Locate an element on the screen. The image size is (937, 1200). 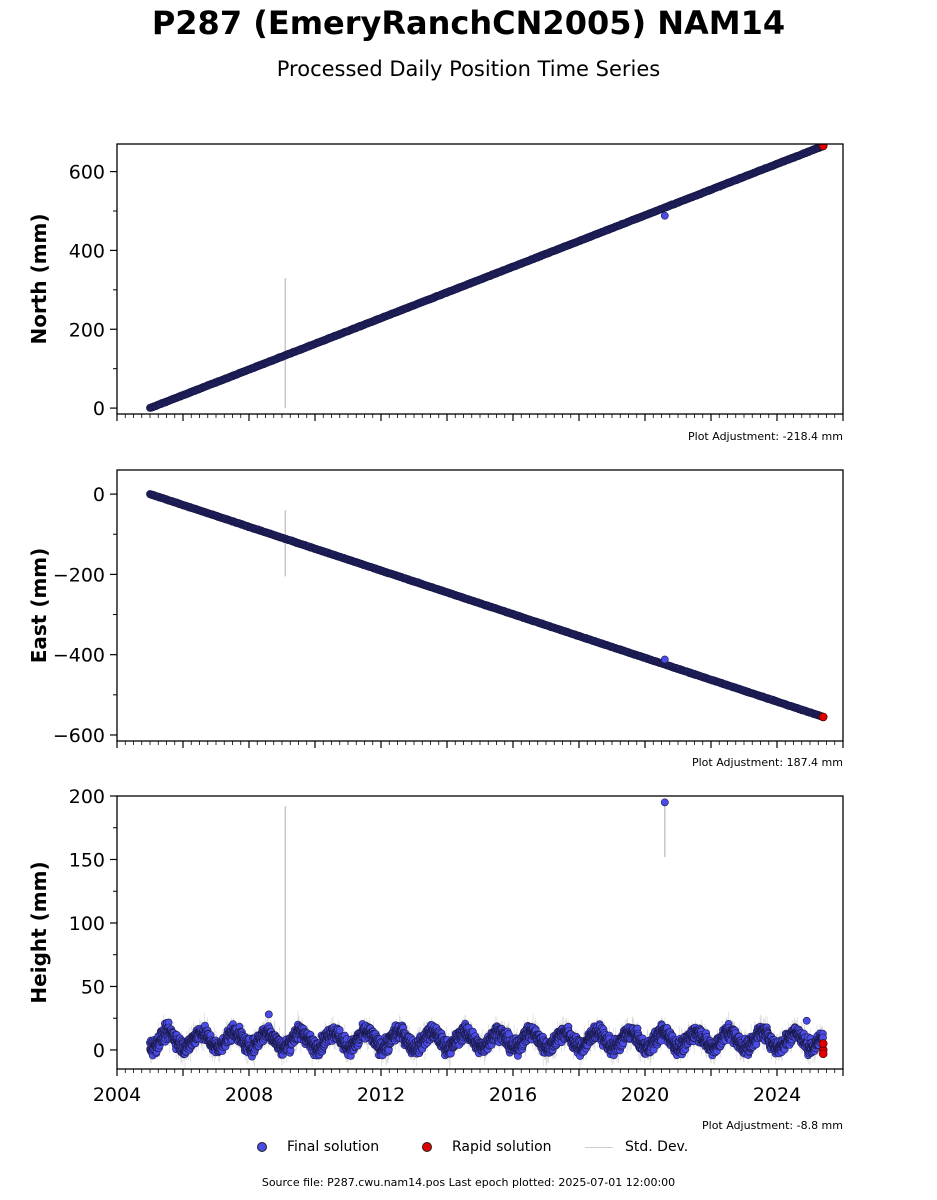
y-tick-label: −400 is located at coordinates (79, 656).